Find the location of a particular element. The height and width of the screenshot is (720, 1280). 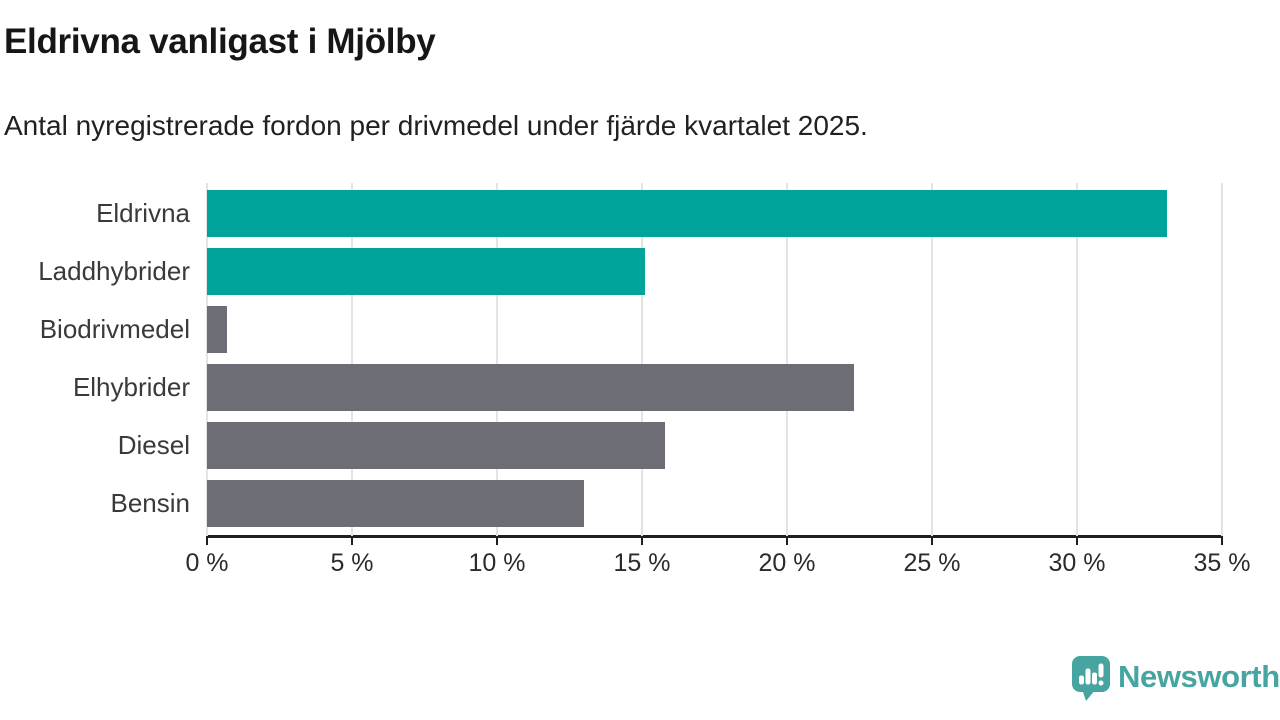

x-axis-tick-label-5: 5 % is located at coordinates (352, 563).